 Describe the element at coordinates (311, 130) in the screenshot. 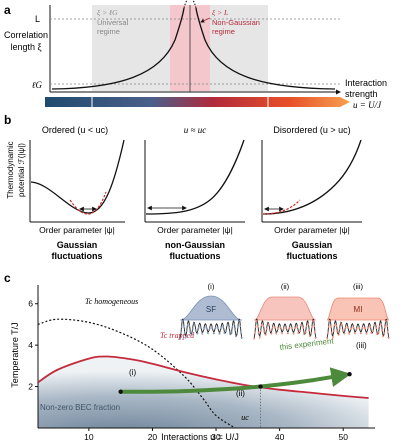

I see `plot-disordered-title: Disordered (u > uc)` at that location.